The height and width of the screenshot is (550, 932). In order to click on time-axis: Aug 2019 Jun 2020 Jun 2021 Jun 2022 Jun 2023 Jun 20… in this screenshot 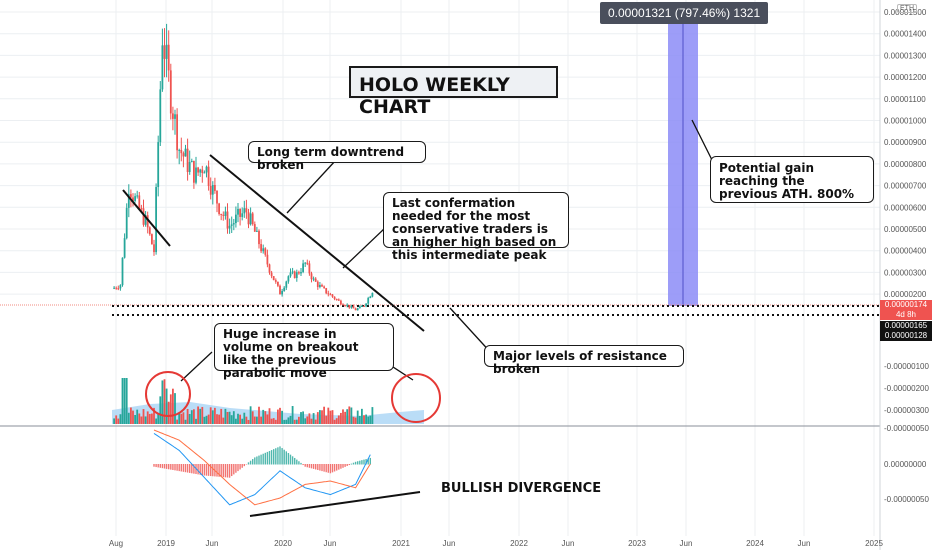, I will do `click(496, 543)`.